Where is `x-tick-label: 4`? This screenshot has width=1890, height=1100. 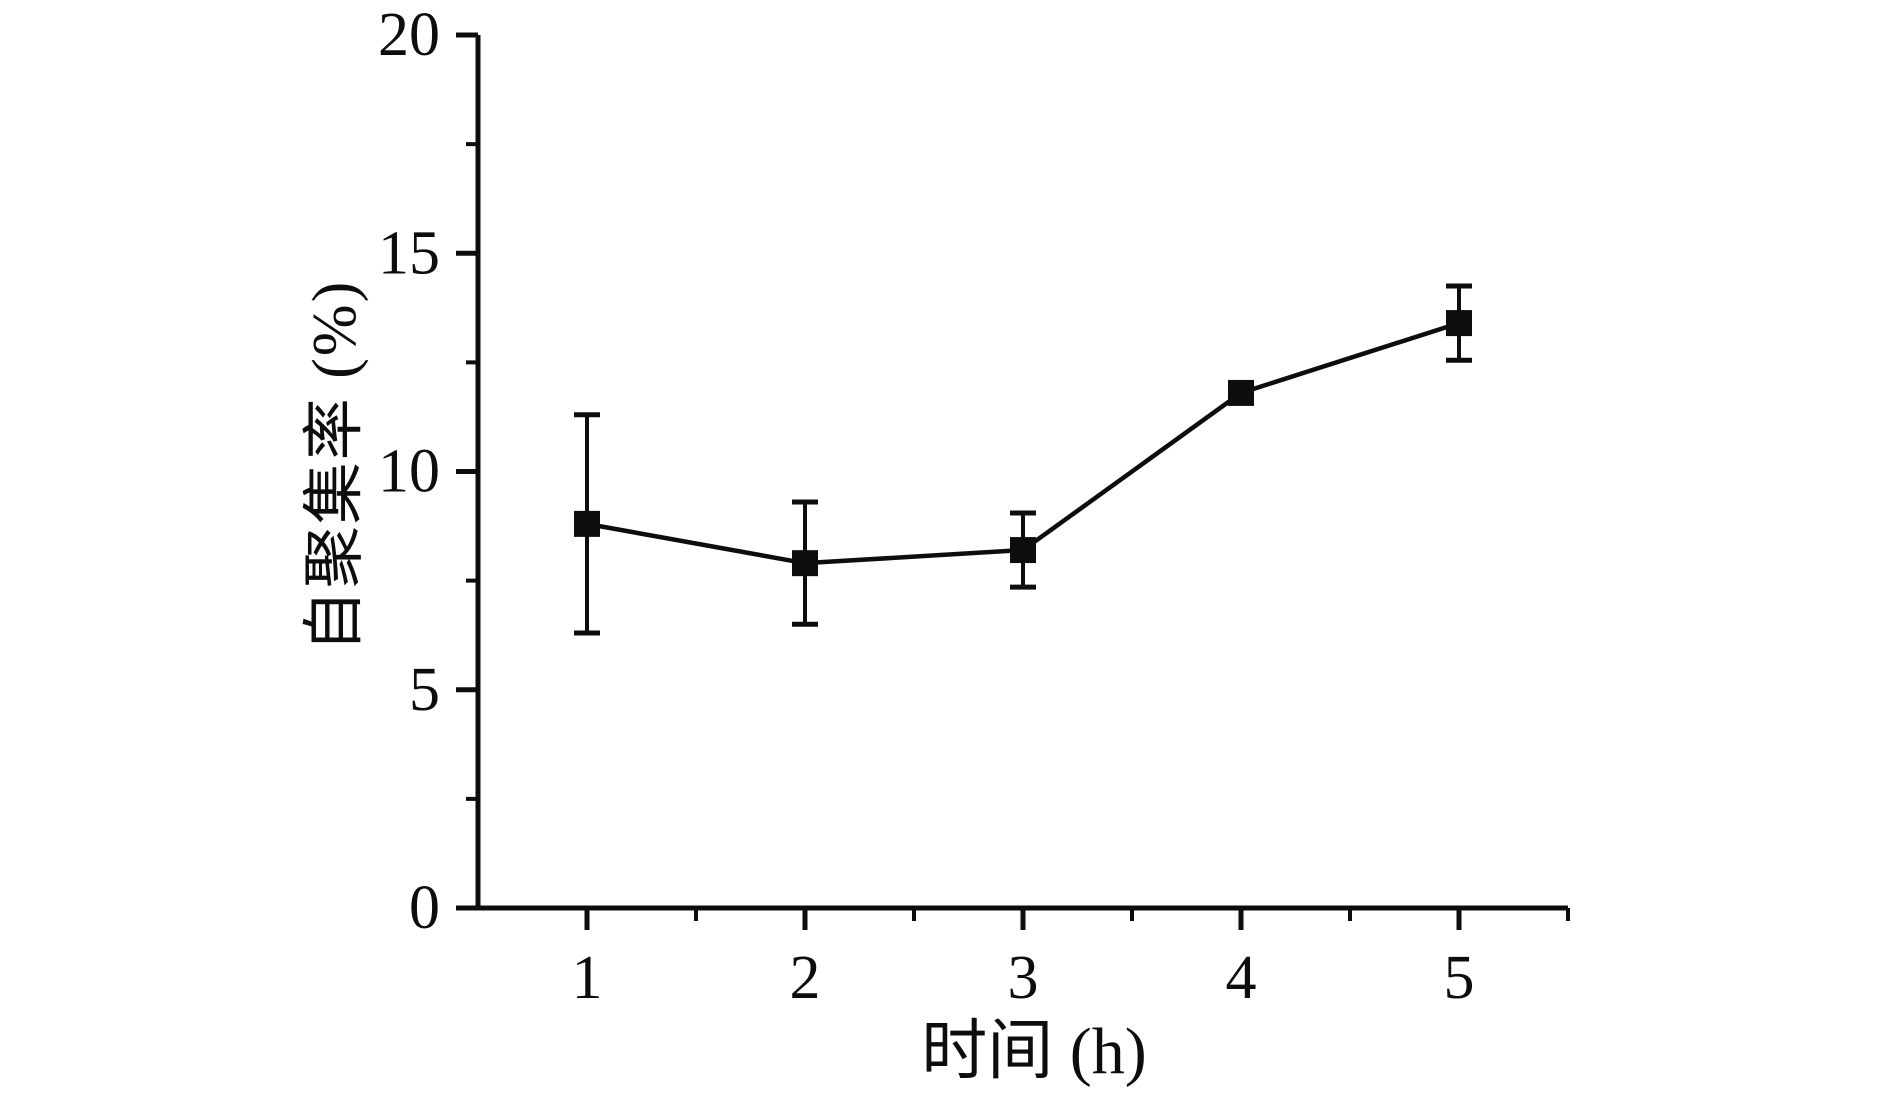 x-tick-label: 4 is located at coordinates (1241, 978).